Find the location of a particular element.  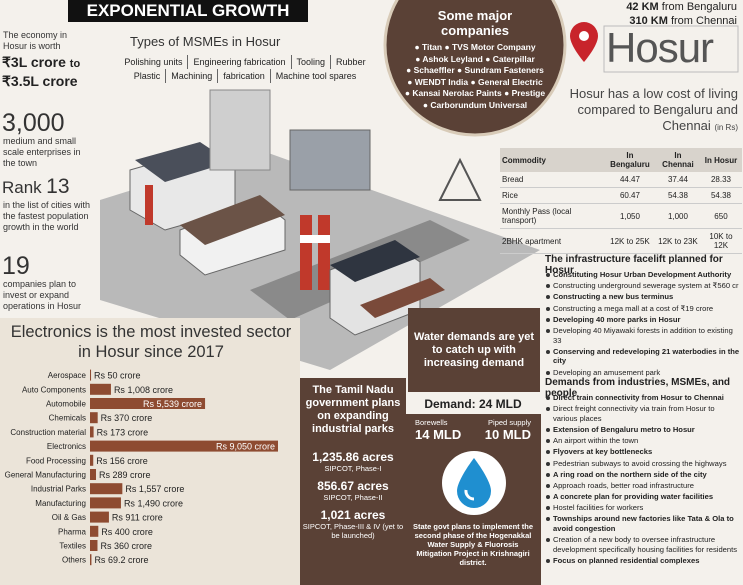

table-cell: 54.38 is located at coordinates (677, 195).